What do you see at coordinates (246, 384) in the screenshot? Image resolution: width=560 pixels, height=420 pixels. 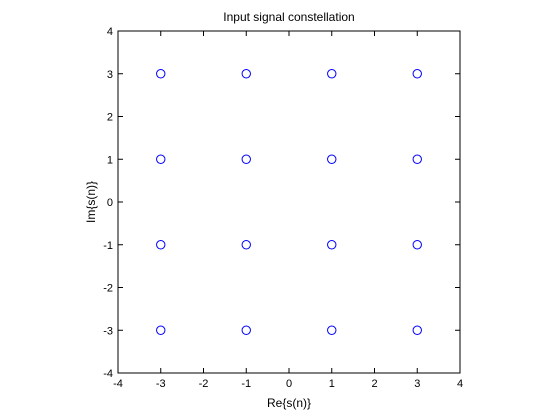 I see `x-tick-label: -1` at bounding box center [246, 384].